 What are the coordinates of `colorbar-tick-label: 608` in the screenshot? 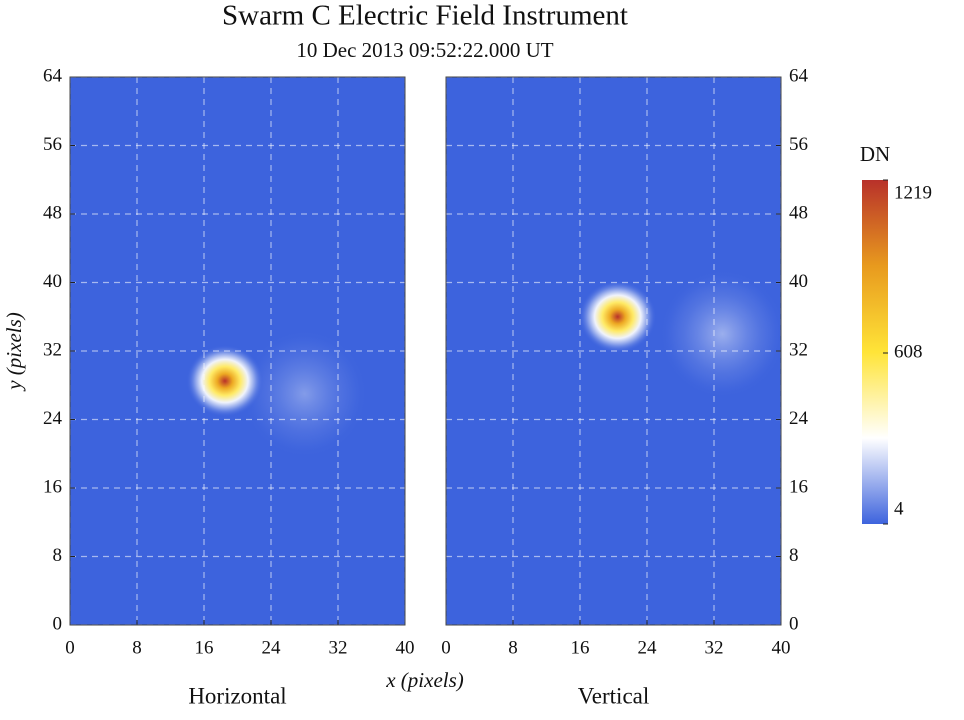 It's located at (908, 351).